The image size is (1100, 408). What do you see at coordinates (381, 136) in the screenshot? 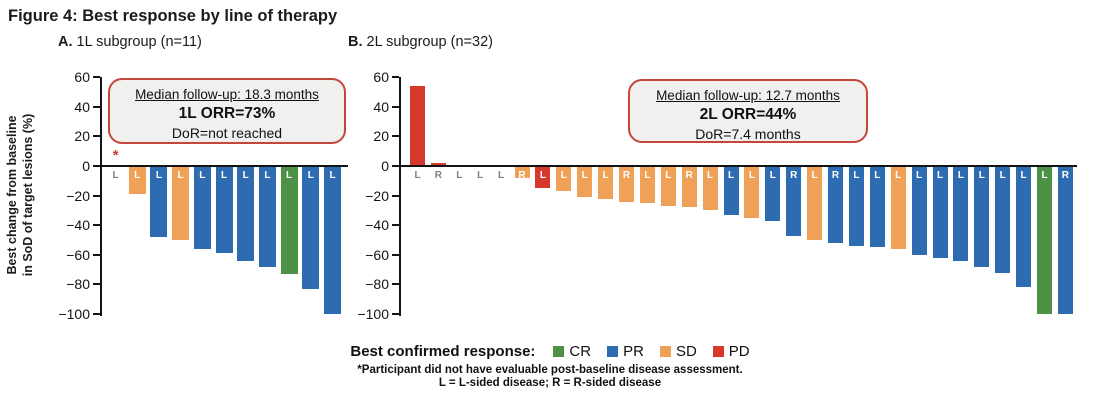
I see `y-tick-label: 20` at bounding box center [381, 136].